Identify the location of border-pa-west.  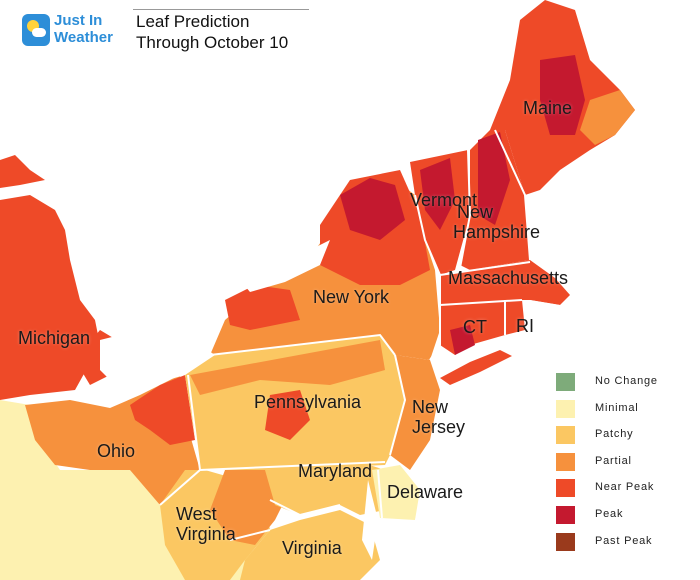
(194, 422).